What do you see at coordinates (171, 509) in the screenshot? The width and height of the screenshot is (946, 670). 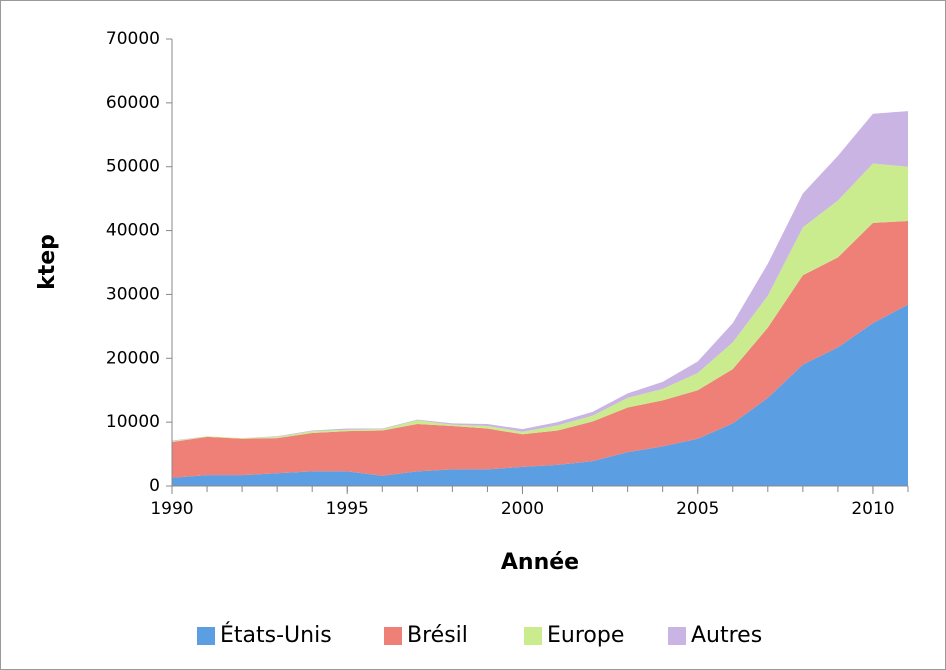 I see `x-tick-label: 1990` at bounding box center [171, 509].